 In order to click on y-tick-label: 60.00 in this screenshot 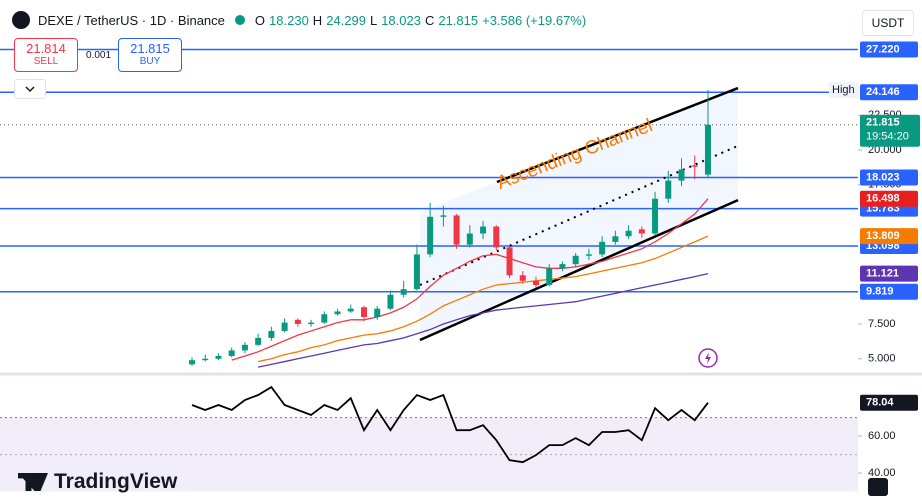, I will do `click(882, 436)`.